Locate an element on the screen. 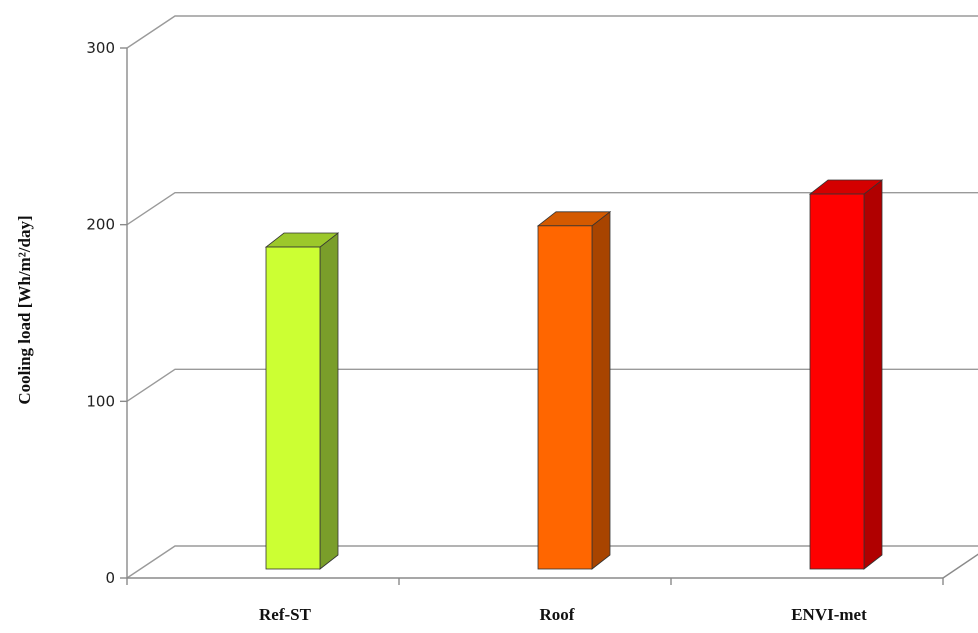  y-tick-label: 300 is located at coordinates (100, 48).